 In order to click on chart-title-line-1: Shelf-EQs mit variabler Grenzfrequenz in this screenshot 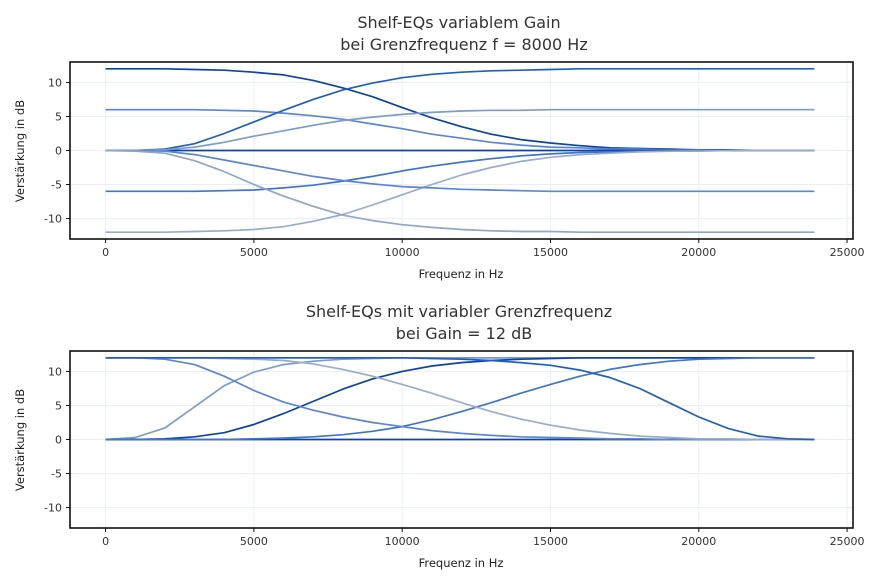, I will do `click(459, 311)`.